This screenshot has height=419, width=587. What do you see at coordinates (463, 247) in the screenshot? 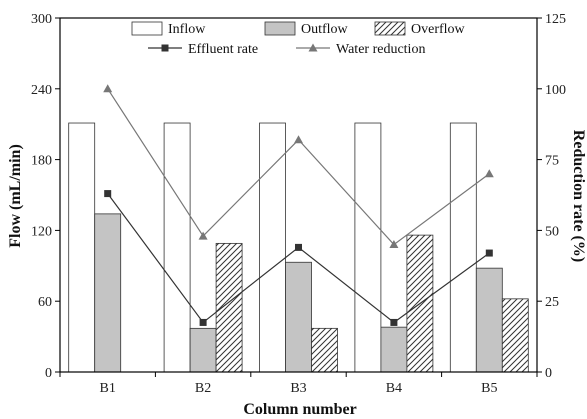
I see `bar-inflow-b5` at bounding box center [463, 247].